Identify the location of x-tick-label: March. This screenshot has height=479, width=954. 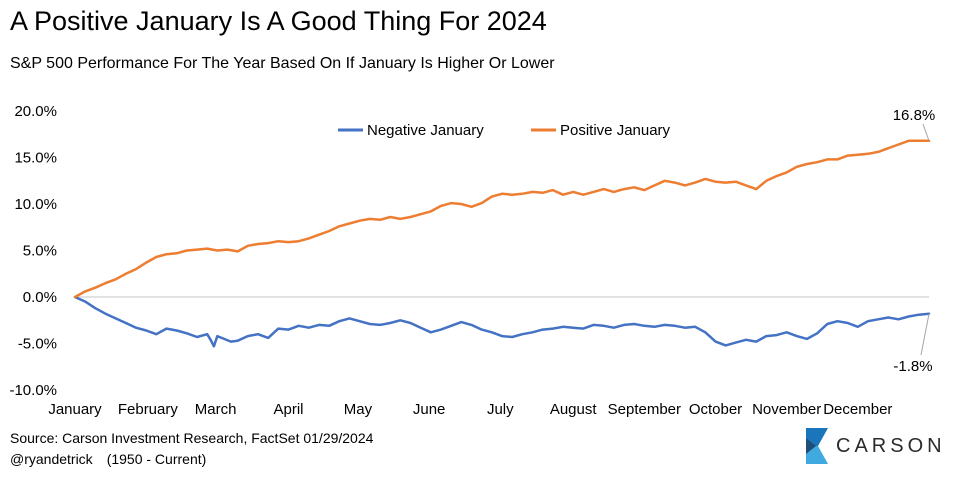
(216, 409).